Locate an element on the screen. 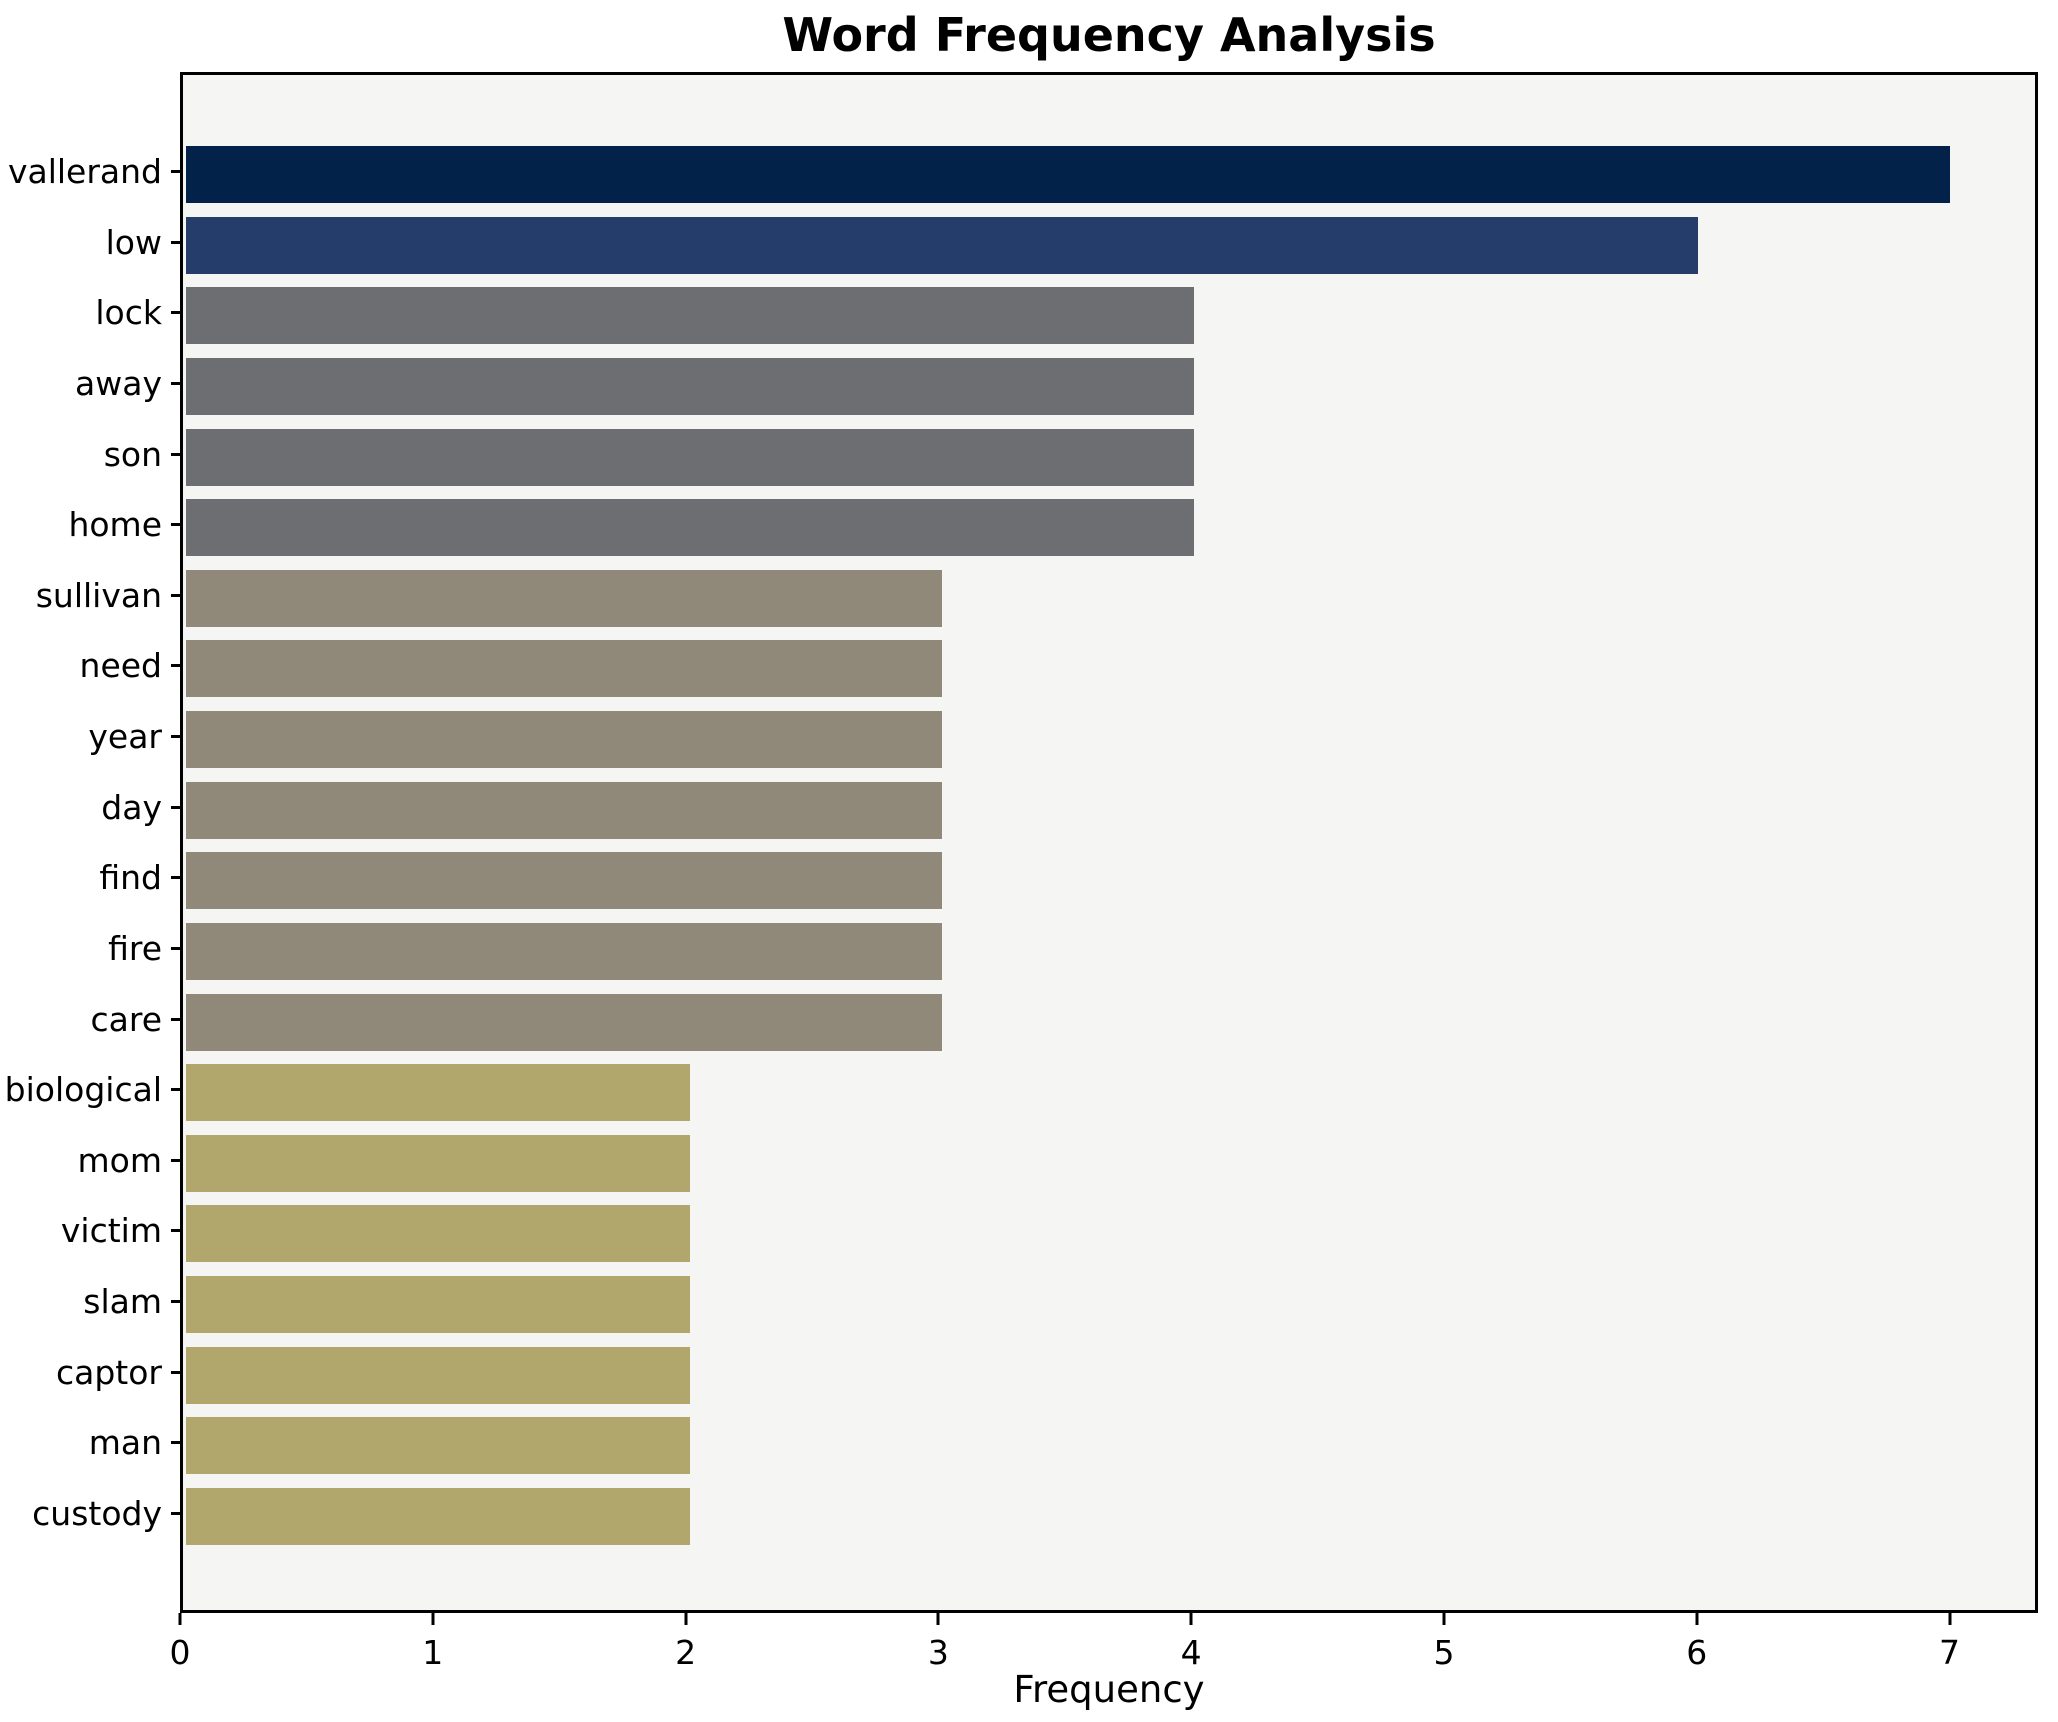 The height and width of the screenshot is (1722, 2058). y-tick-row: year is located at coordinates (90, 736).